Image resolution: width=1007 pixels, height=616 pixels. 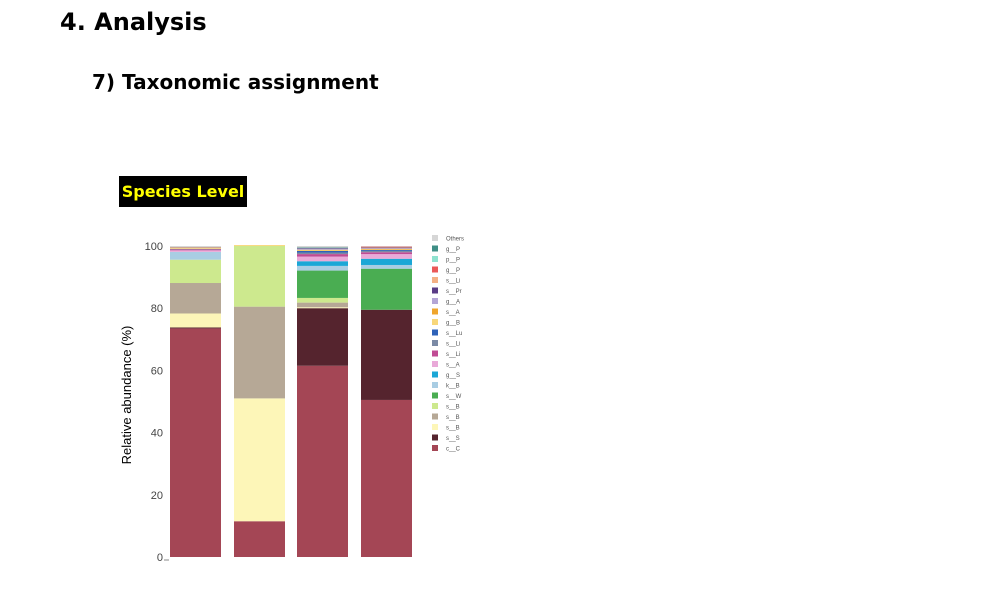 I want to click on y-tick-label: 100, so click(x=154, y=247).